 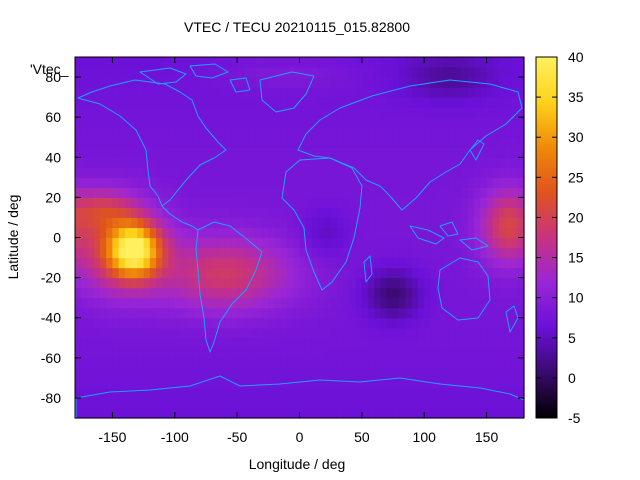 I want to click on x-tick-label: -50, so click(x=237, y=437).